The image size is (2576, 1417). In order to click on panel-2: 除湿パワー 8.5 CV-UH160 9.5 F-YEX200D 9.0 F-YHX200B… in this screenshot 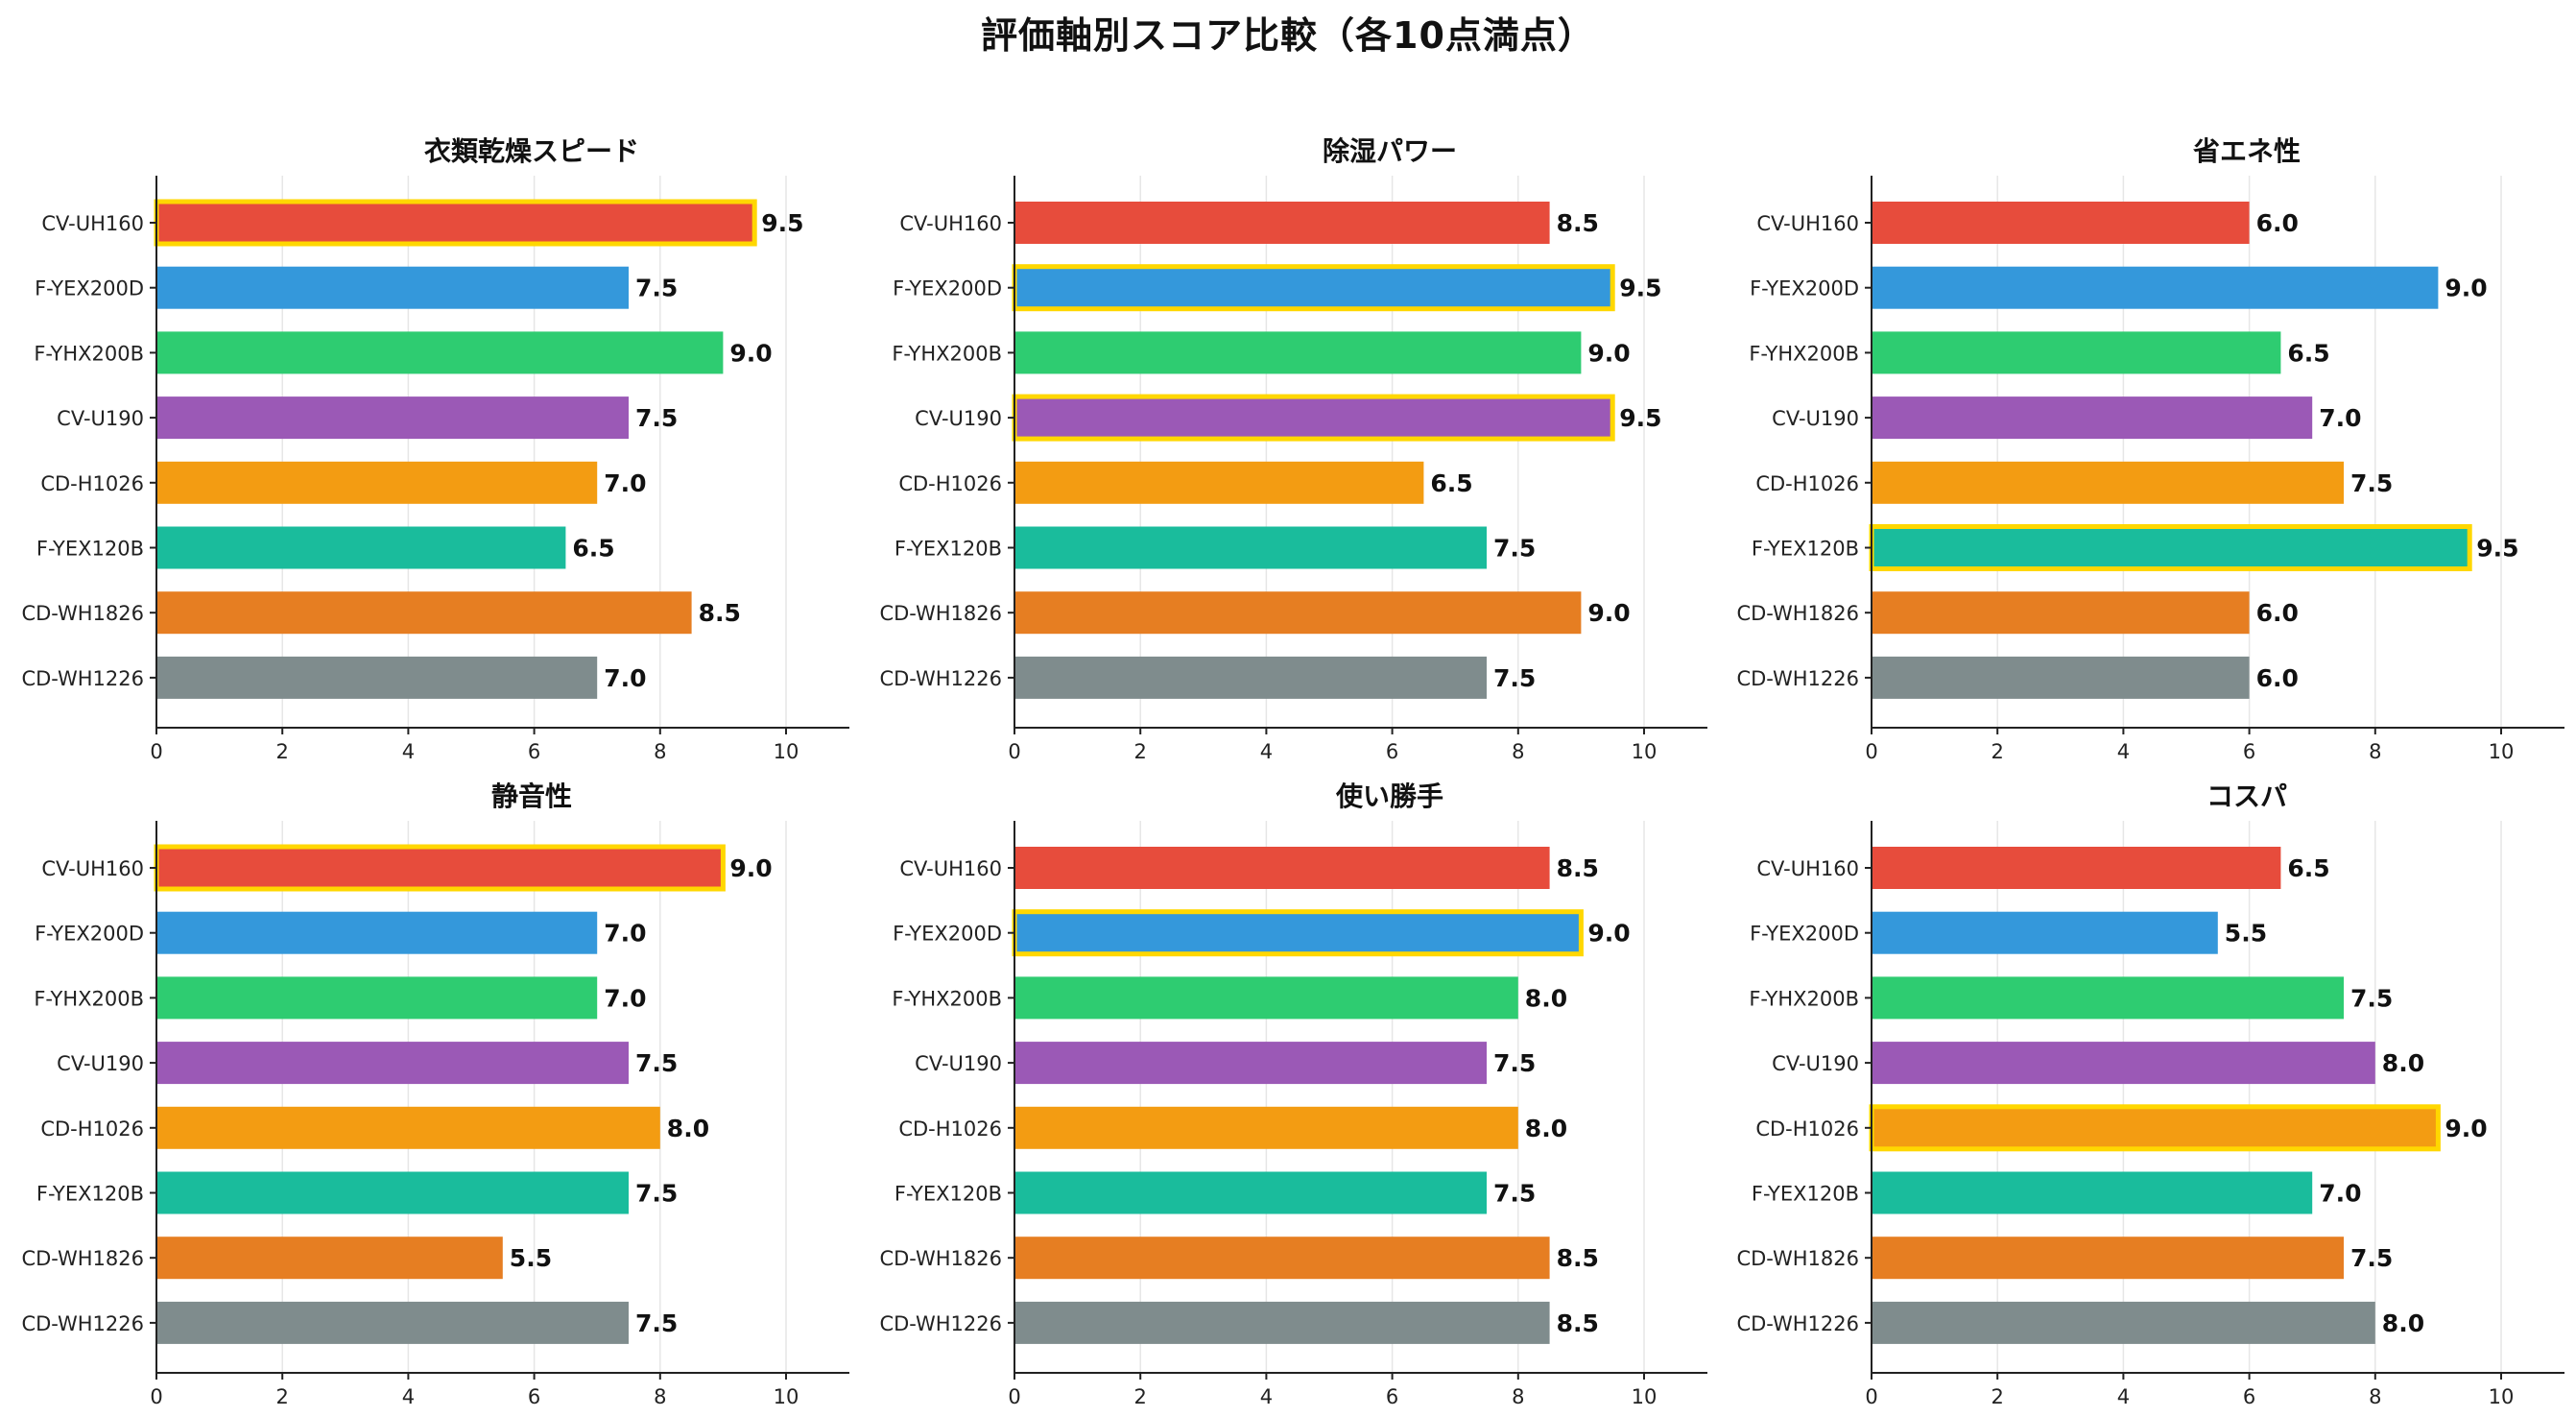, I will do `click(1293, 449)`.